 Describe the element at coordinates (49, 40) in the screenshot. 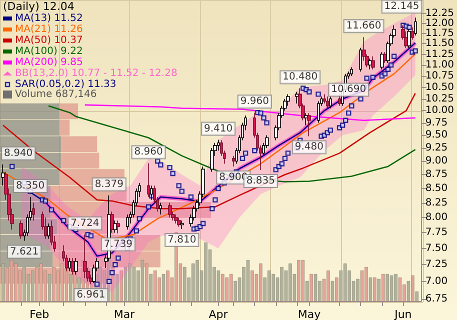

I see `legend-label: MA(50) 10.37` at that location.